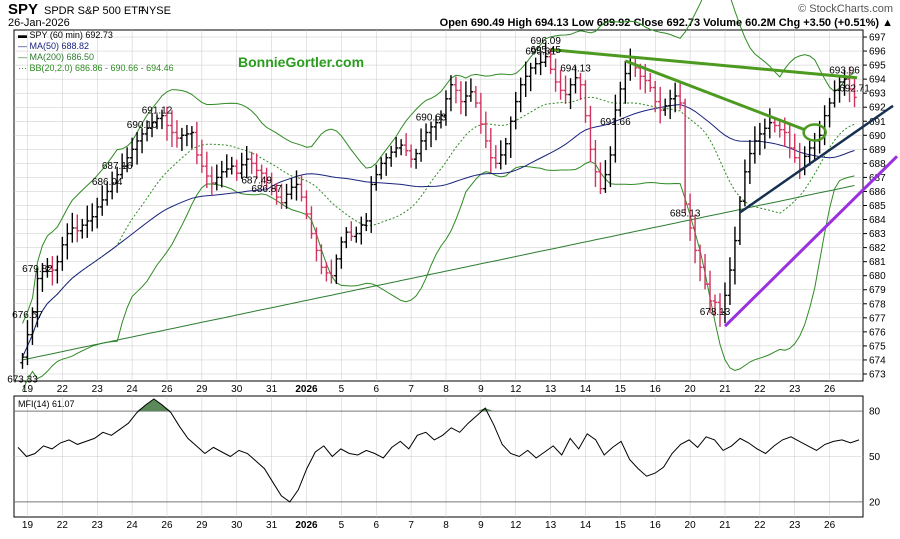  I want to click on price-label: 692.71, so click(854, 88).